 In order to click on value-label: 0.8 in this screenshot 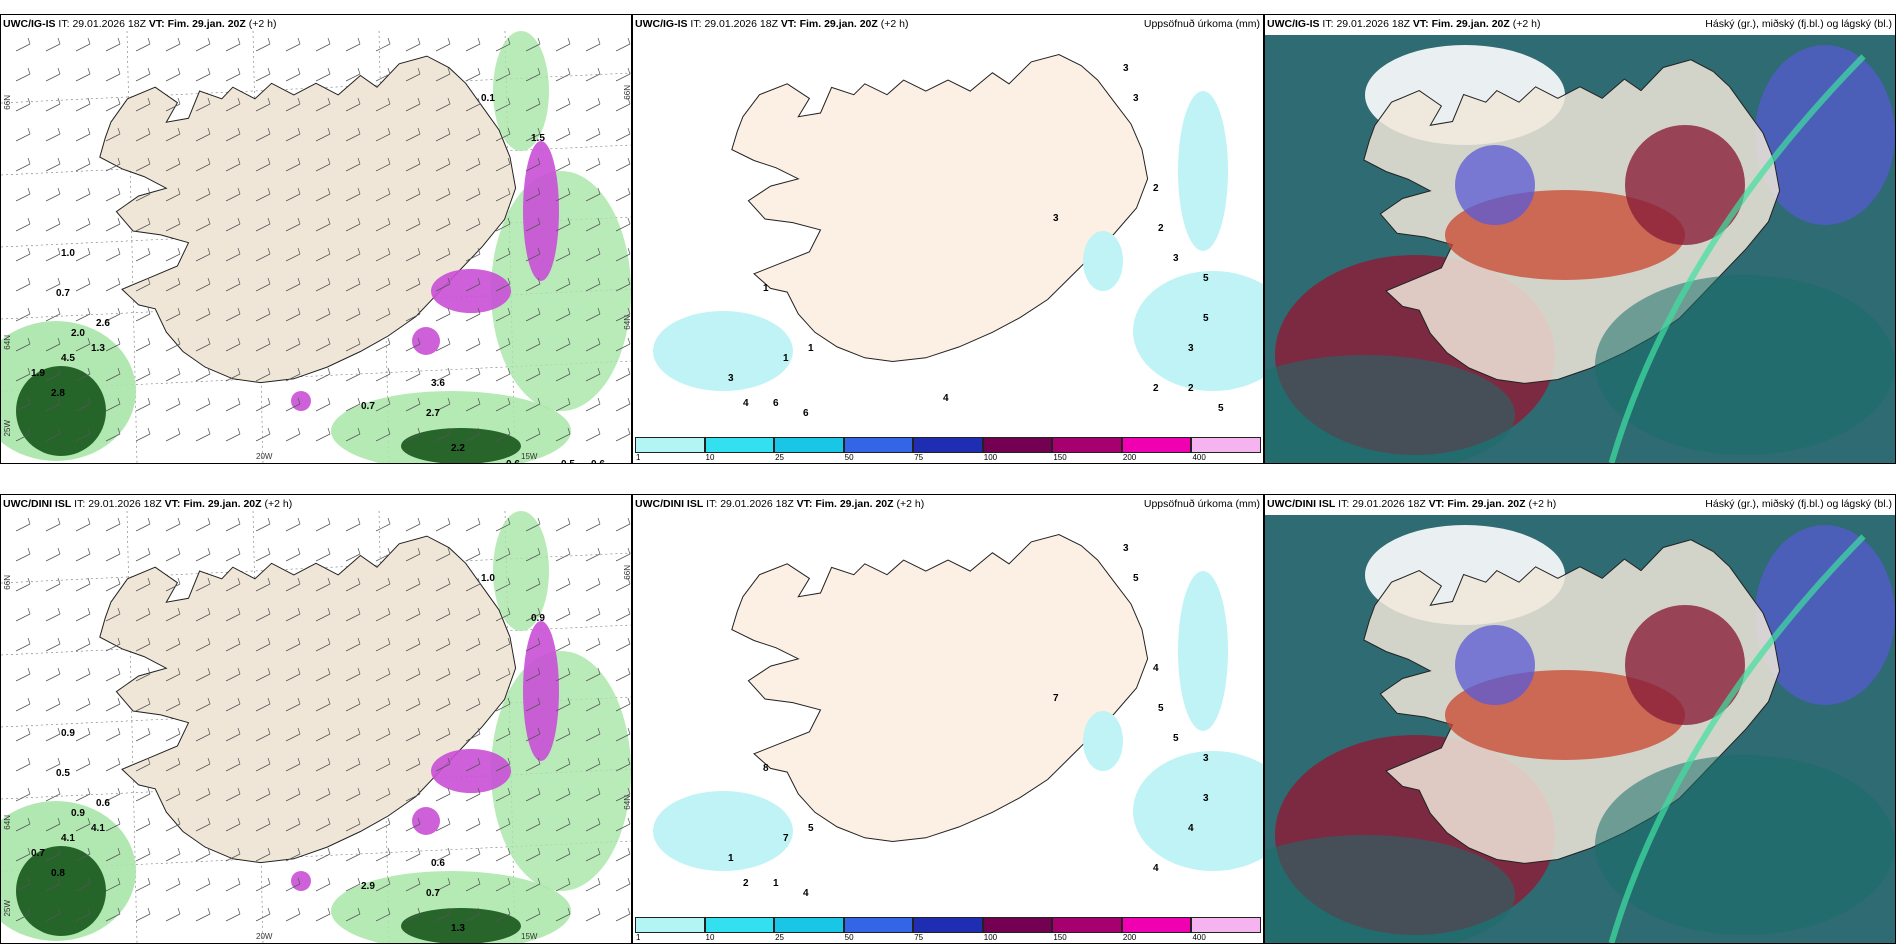, I will do `click(58, 873)`.